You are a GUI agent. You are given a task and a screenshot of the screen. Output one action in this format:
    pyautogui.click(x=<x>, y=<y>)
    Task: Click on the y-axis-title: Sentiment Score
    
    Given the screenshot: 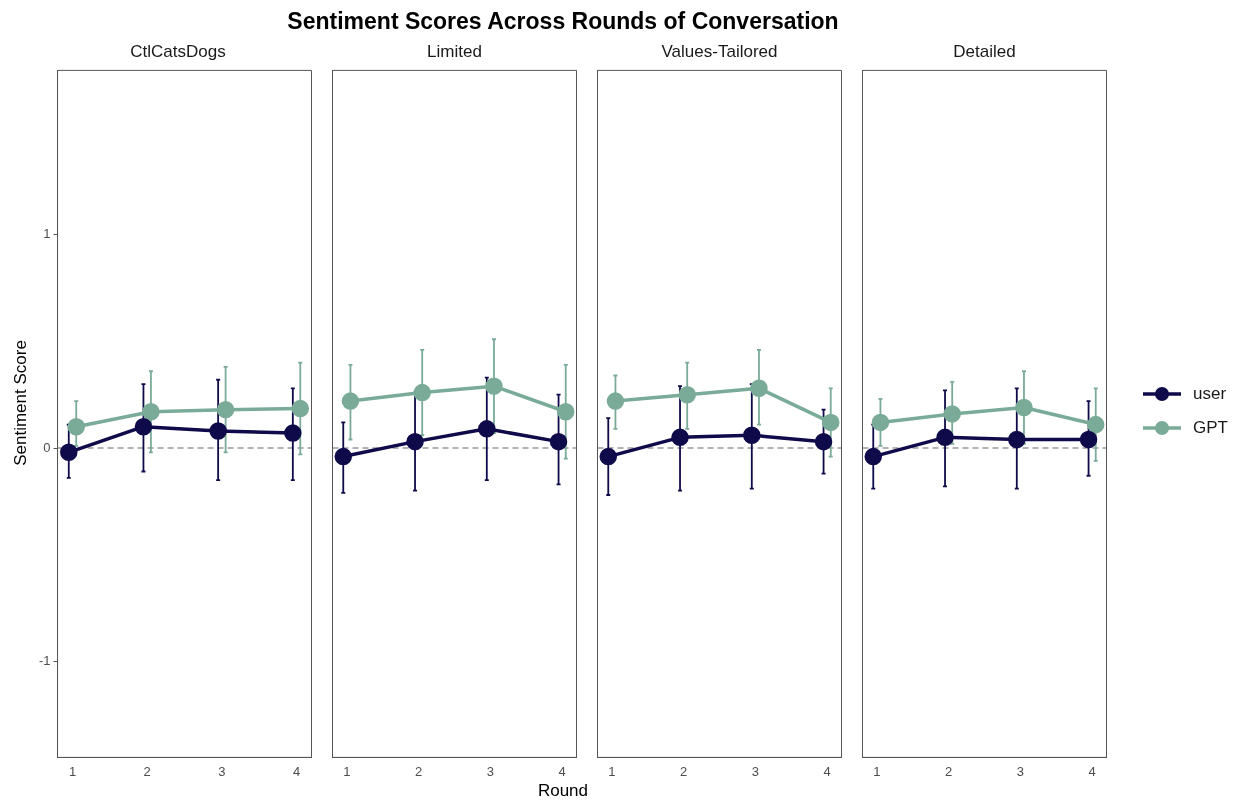 What is the action you would take?
    pyautogui.click(x=21, y=402)
    